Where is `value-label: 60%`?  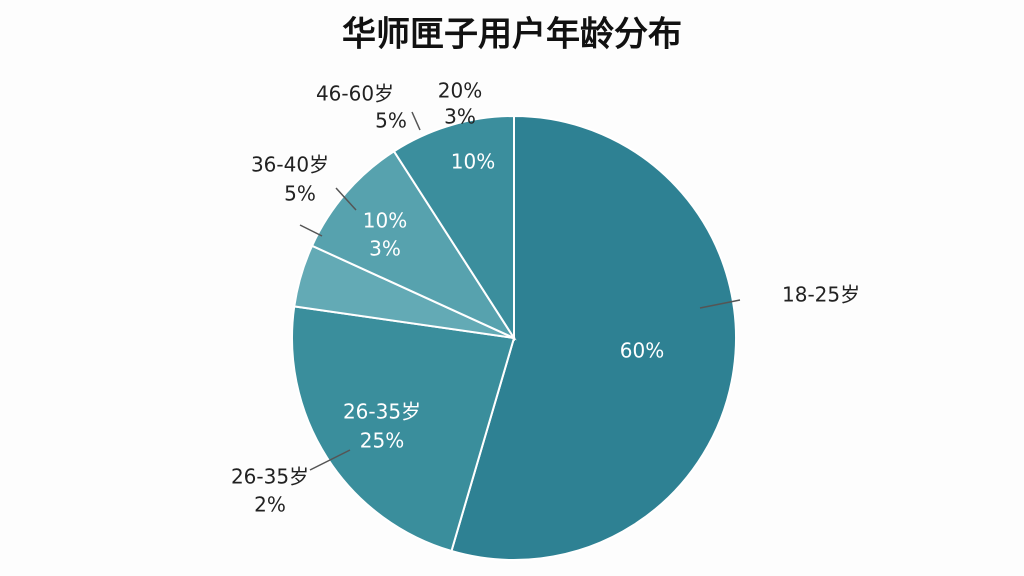
value-label: 60% is located at coordinates (642, 351).